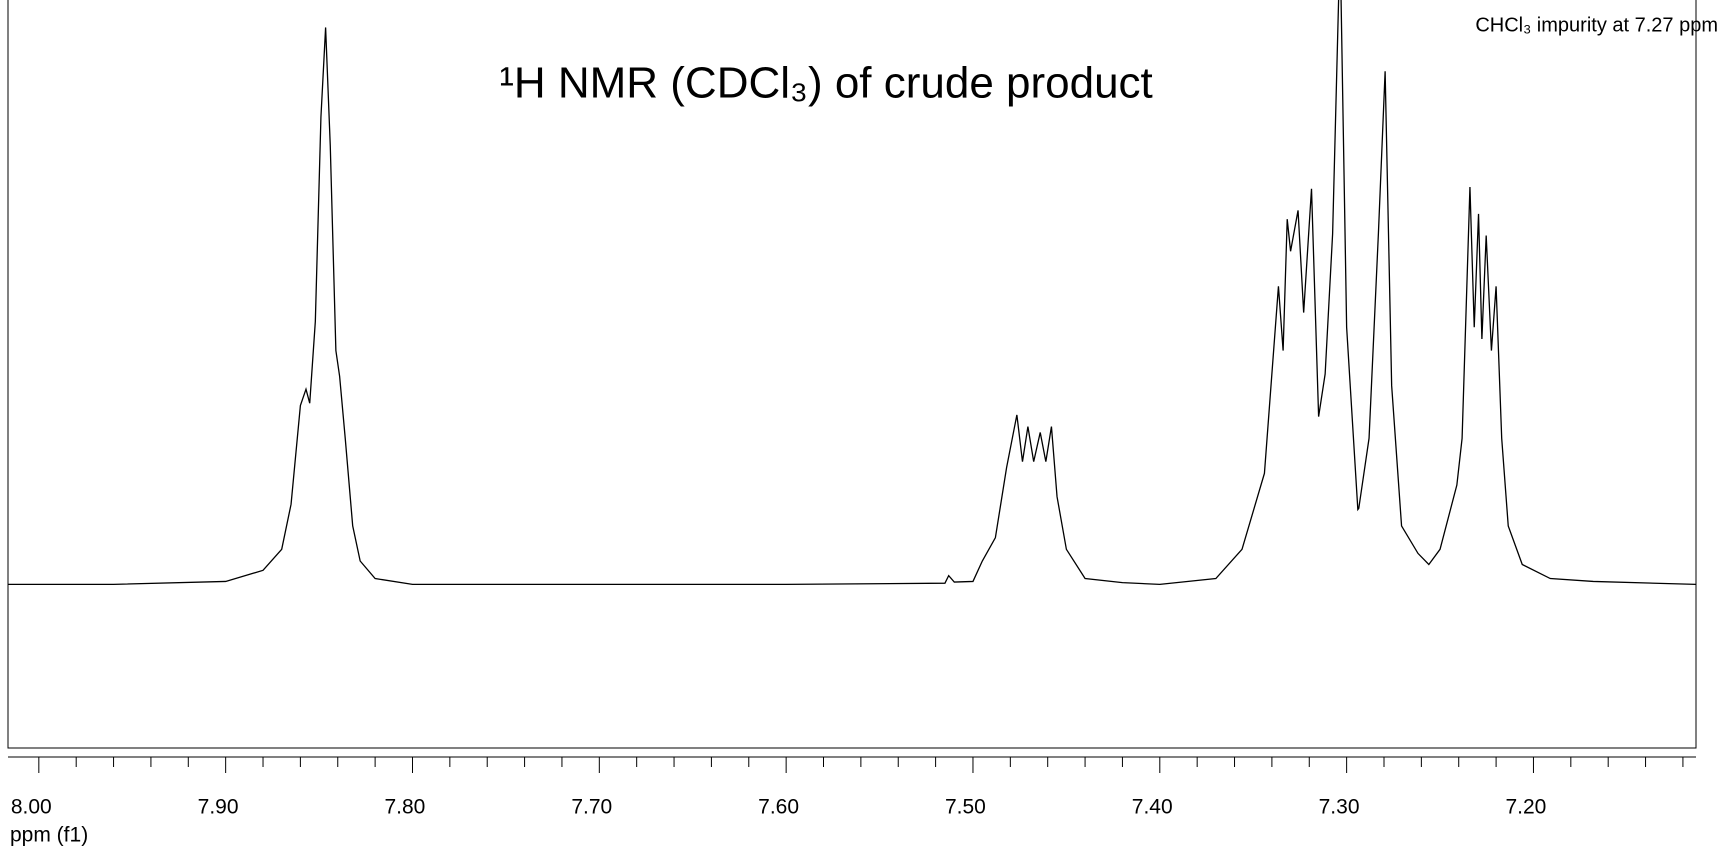  What do you see at coordinates (1525, 807) in the screenshot?
I see `x-tick-label: 7.20` at bounding box center [1525, 807].